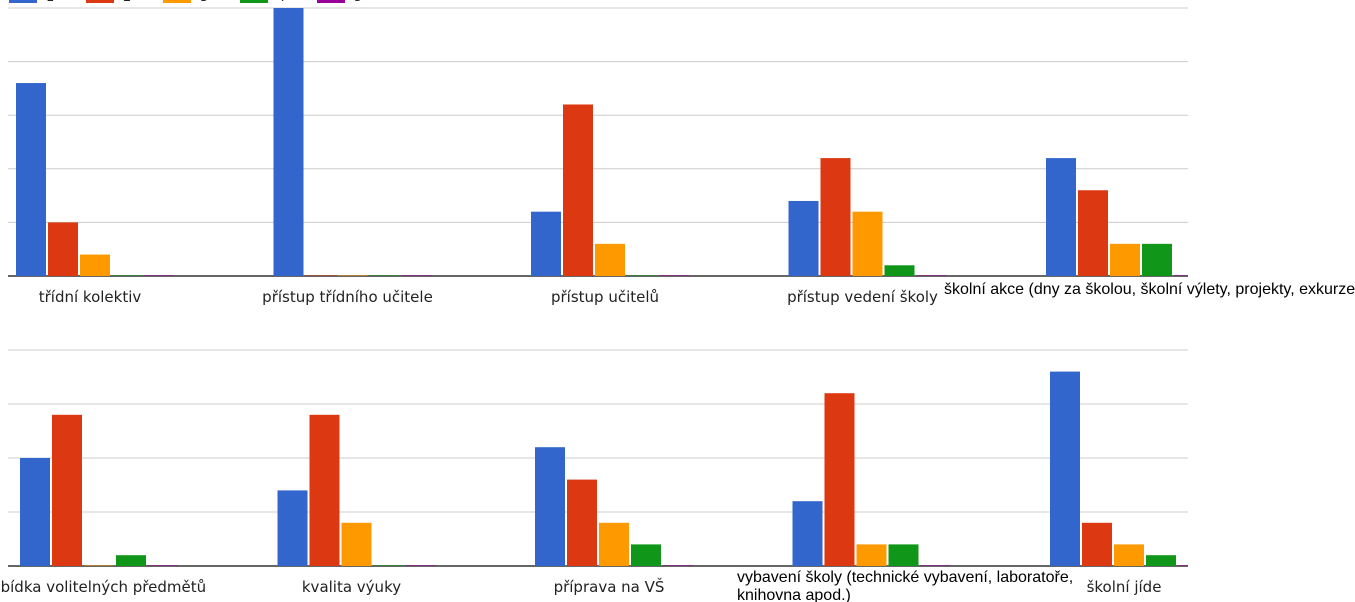  What do you see at coordinates (131, 560) in the screenshot?
I see `bar-4-nabidka-volitelnych-pred` at bounding box center [131, 560].